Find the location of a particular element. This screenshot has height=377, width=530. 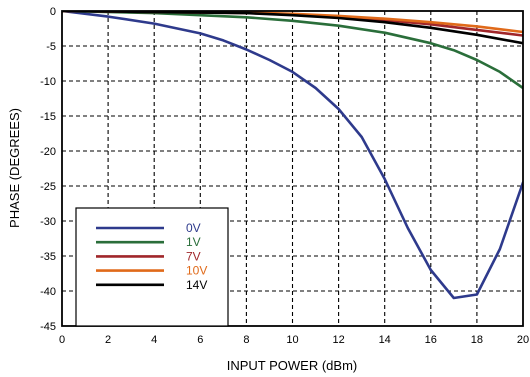

x-tick-label: 0 is located at coordinates (62, 340).